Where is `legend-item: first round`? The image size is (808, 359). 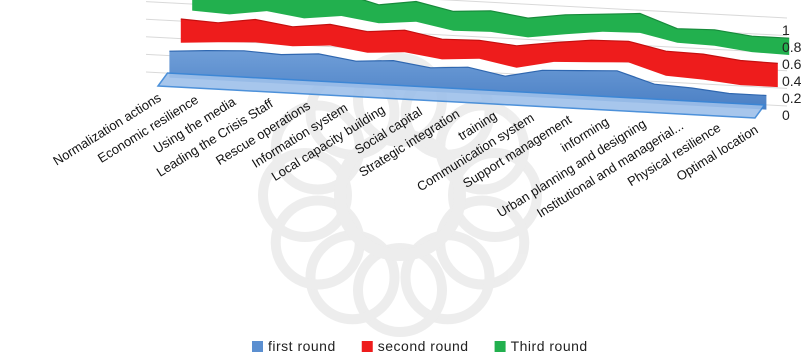
legend-item: first round is located at coordinates (294, 346).